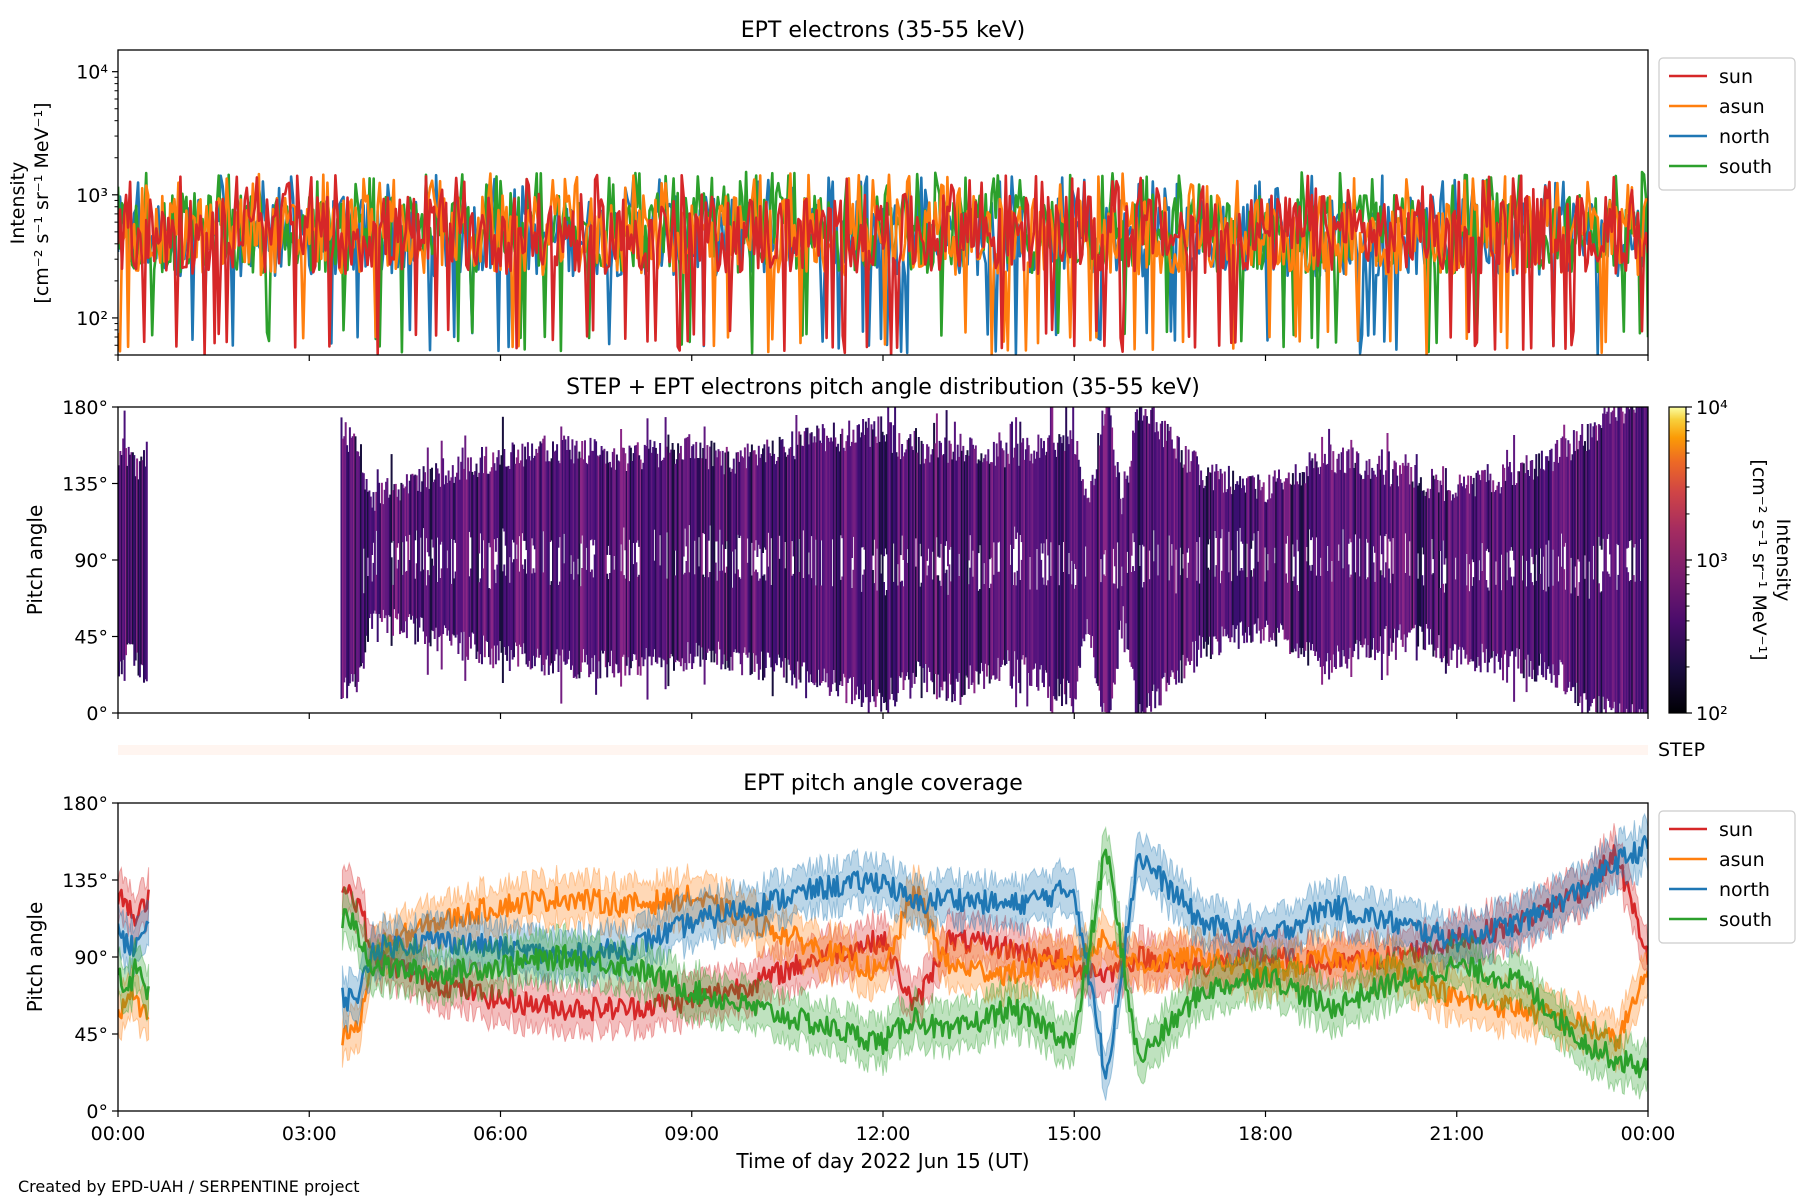  I want to click on series-line-south, so click(134, 979).